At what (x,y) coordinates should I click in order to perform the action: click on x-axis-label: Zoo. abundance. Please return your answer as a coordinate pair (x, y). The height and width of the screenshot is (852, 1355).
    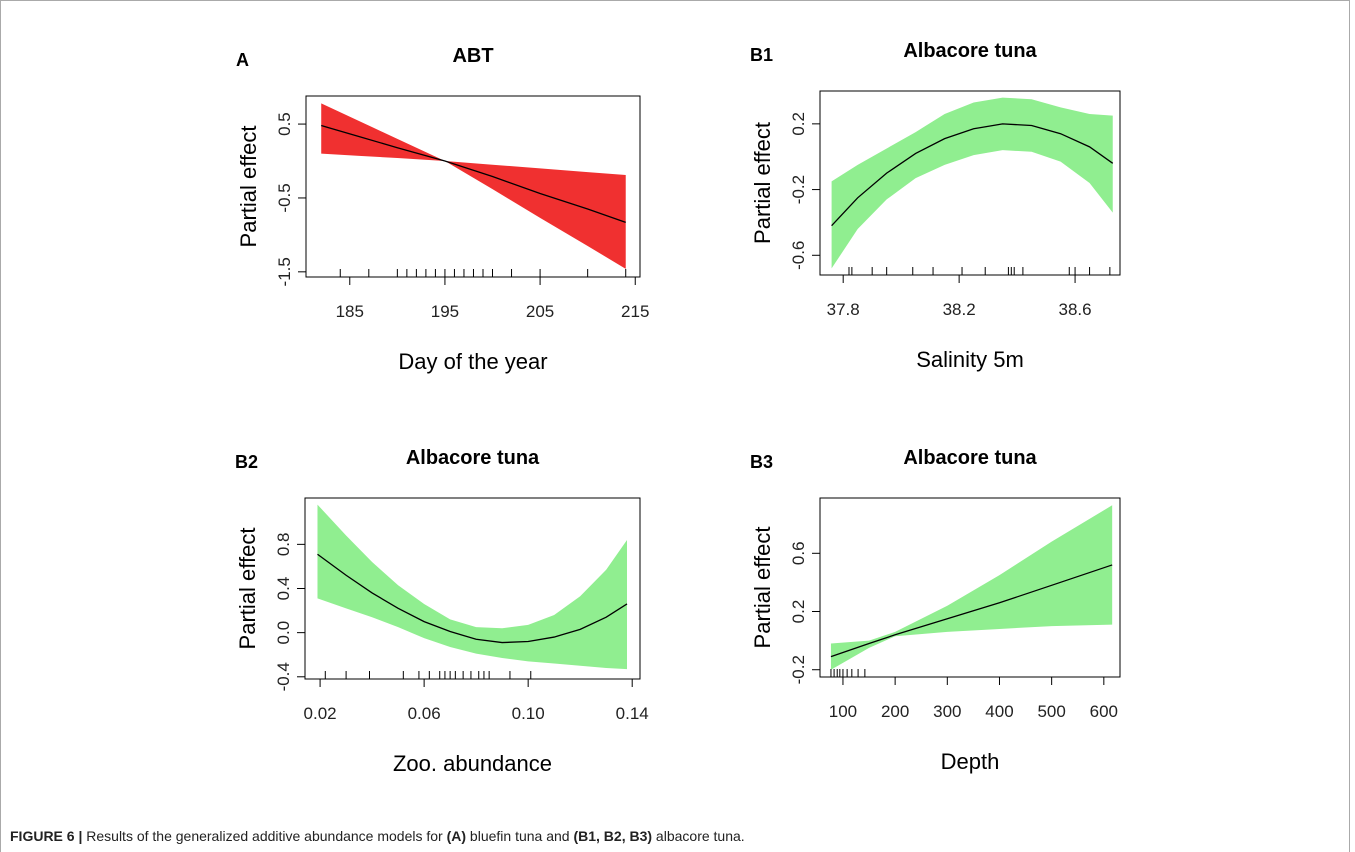
    Looking at the image, I should click on (472, 763).